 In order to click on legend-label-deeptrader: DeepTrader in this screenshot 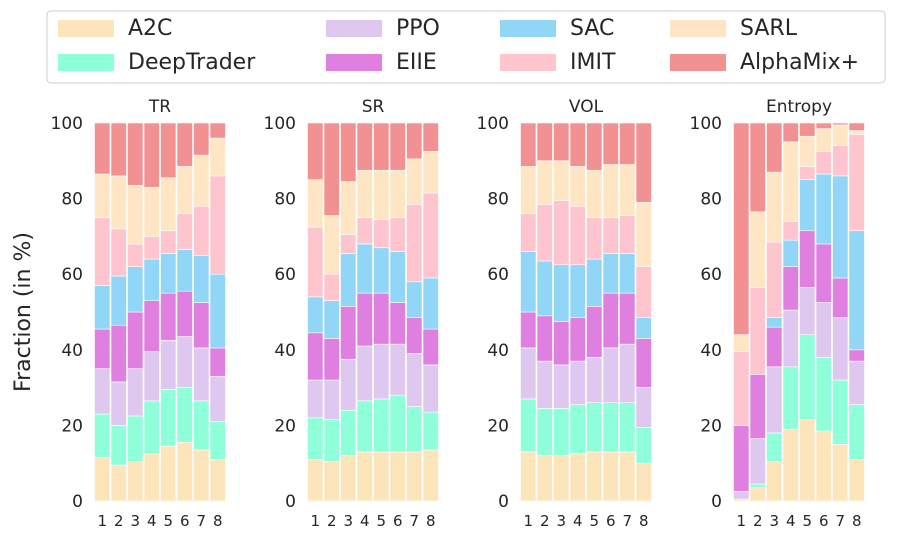, I will do `click(192, 62)`.